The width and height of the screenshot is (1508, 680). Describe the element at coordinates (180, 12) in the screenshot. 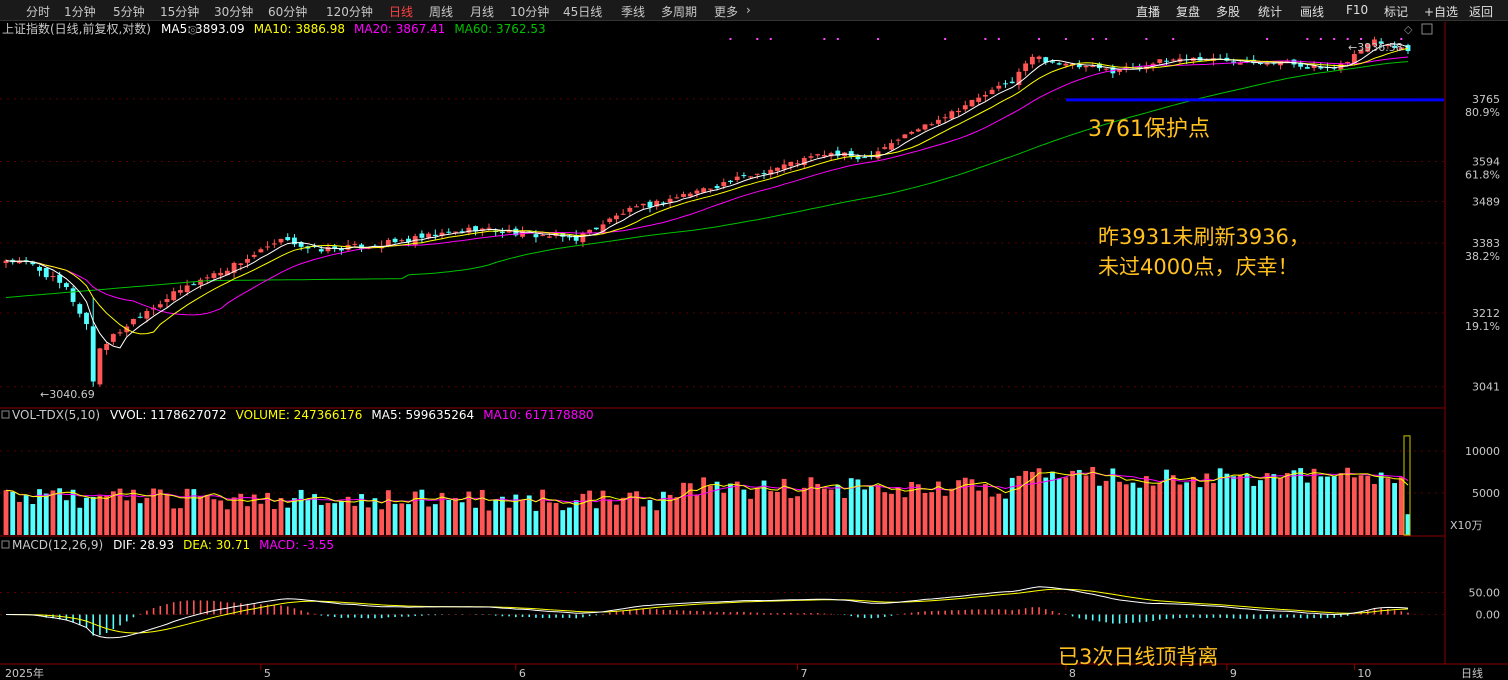

I see `timeframe-tab: 15分钟` at that location.